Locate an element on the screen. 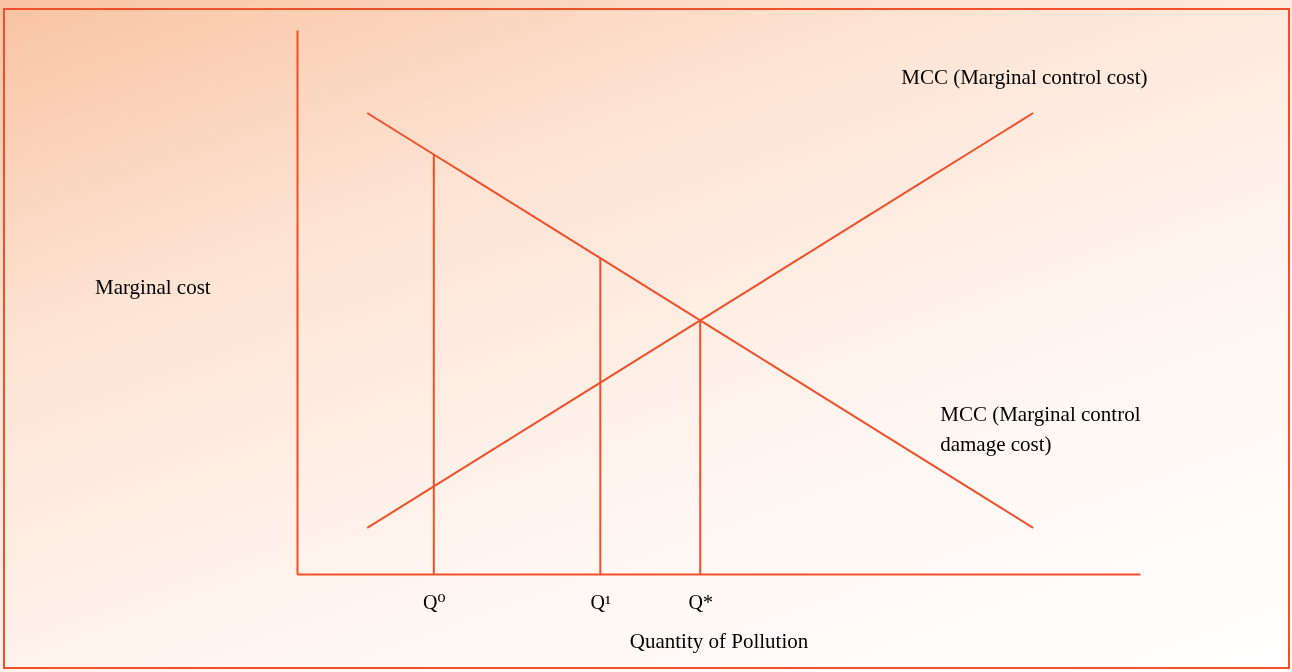  x-tick-label: Q⁰ is located at coordinates (434, 601).